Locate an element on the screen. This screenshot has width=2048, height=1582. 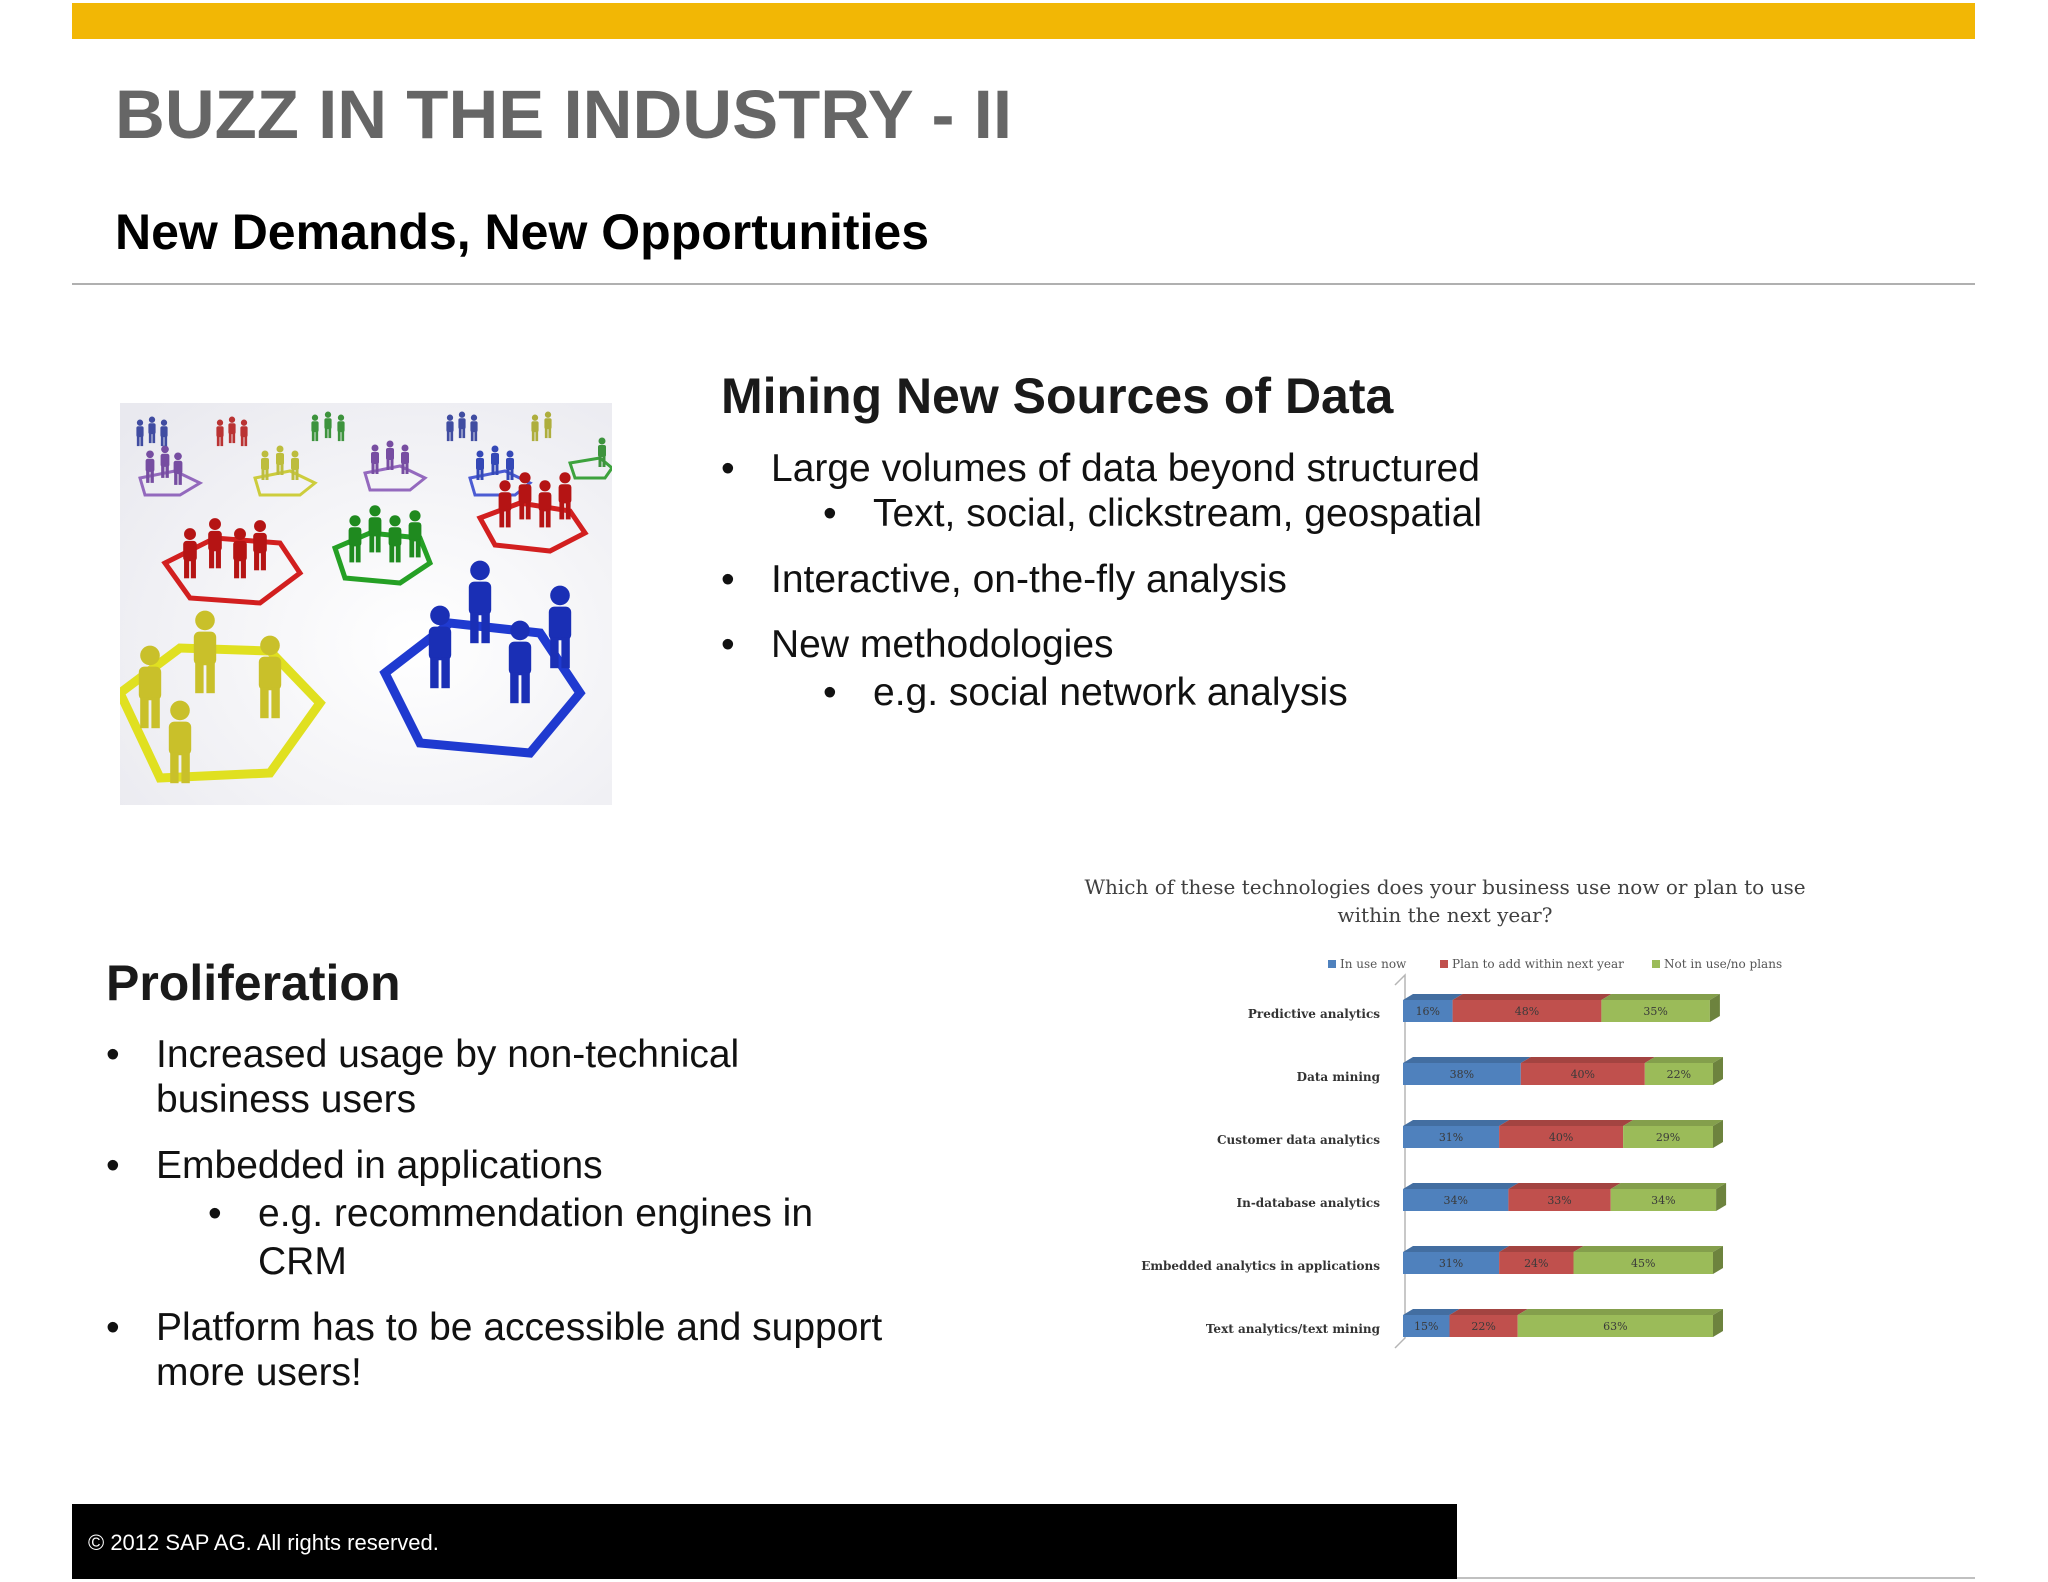
header-divider is located at coordinates (1023, 284).